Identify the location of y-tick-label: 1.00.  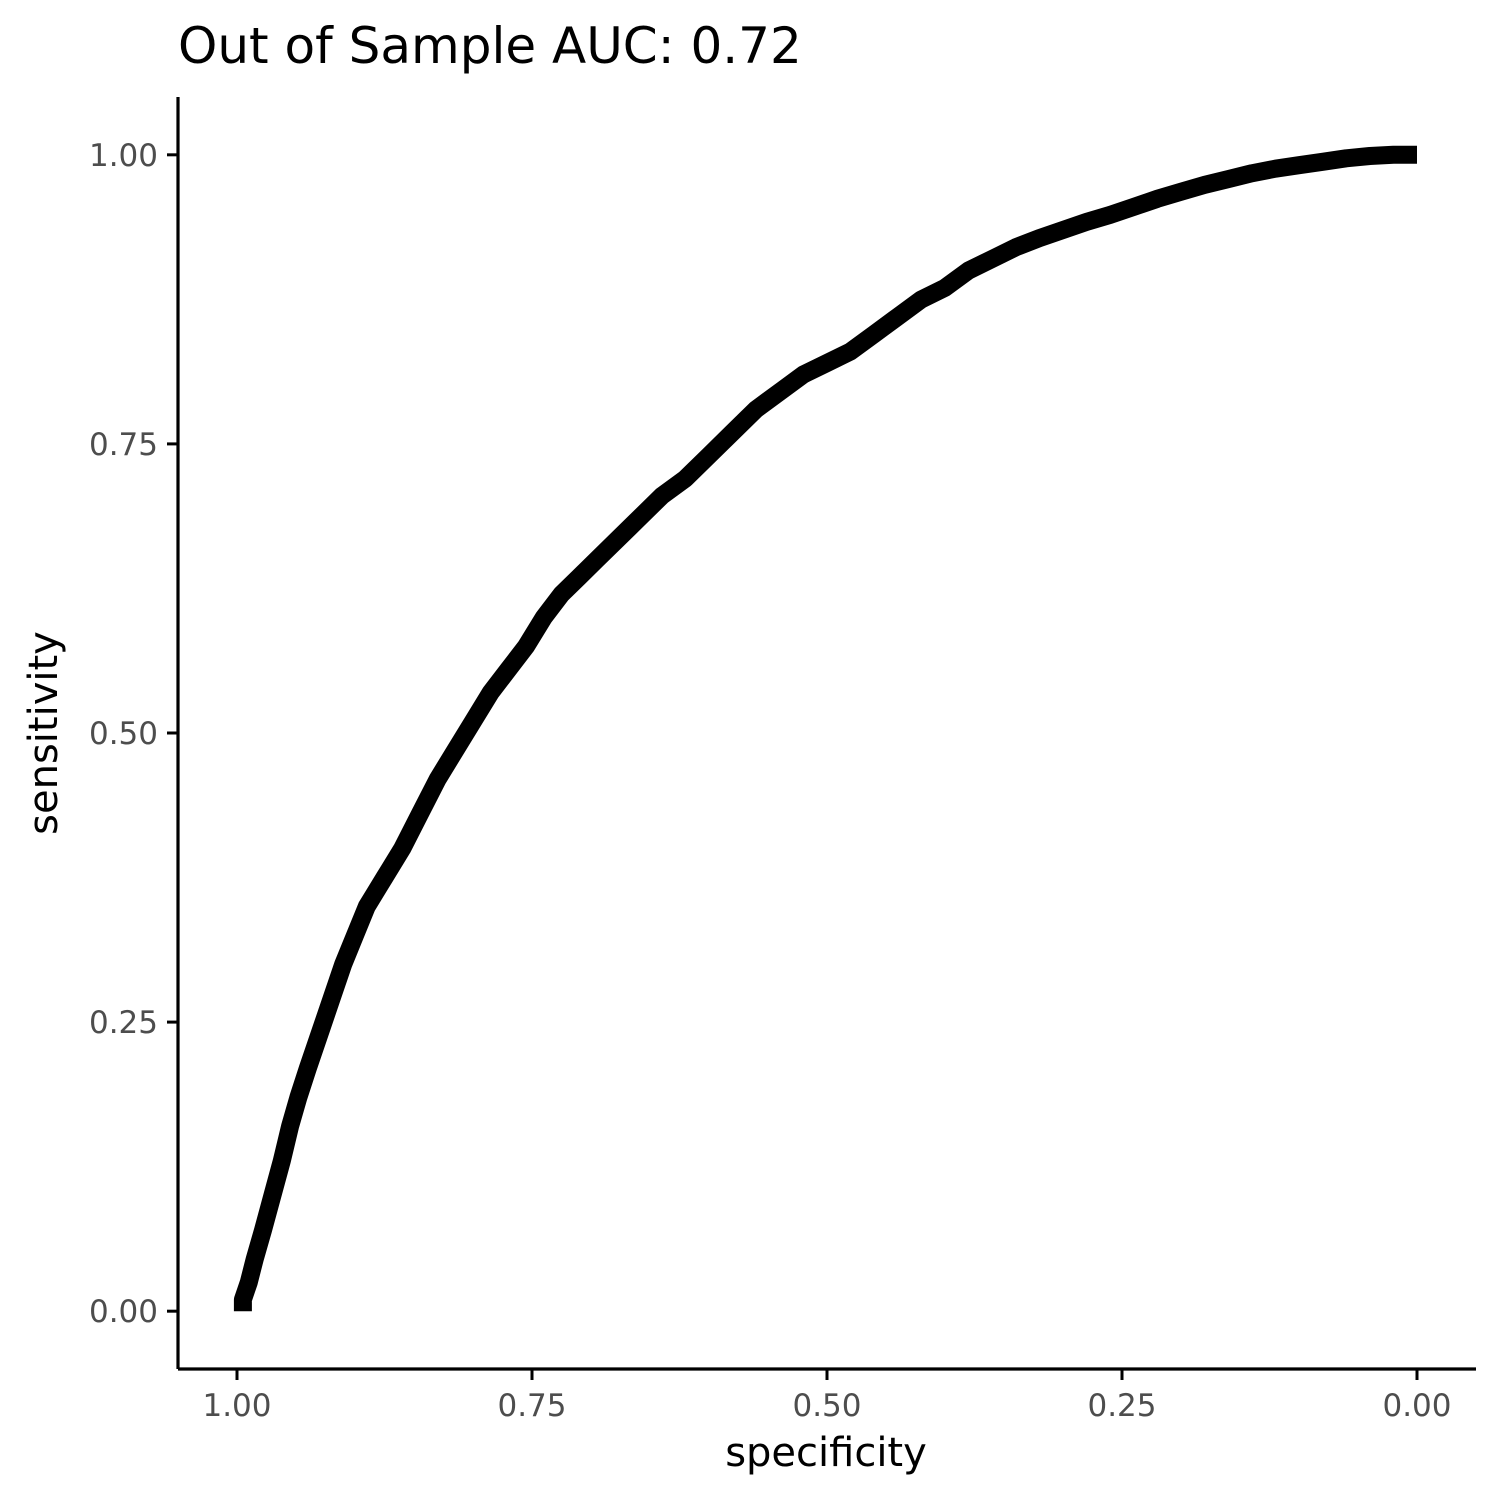
(123, 156).